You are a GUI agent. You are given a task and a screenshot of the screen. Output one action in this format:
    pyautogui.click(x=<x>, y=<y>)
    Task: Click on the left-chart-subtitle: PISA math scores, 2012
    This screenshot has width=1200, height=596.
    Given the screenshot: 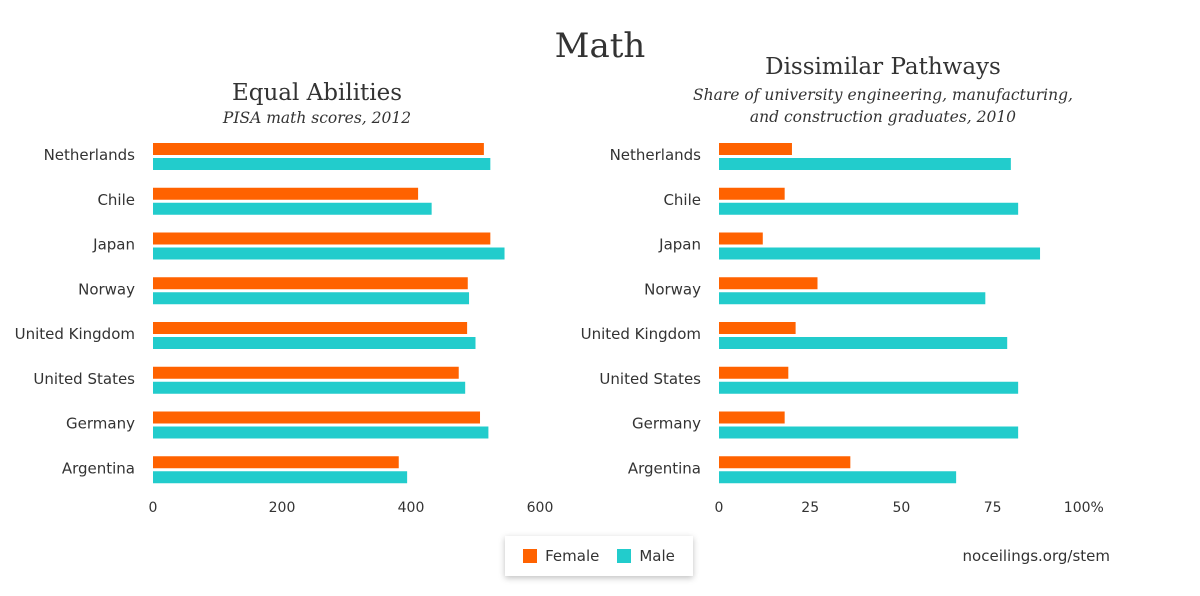 What is the action you would take?
    pyautogui.click(x=316, y=118)
    